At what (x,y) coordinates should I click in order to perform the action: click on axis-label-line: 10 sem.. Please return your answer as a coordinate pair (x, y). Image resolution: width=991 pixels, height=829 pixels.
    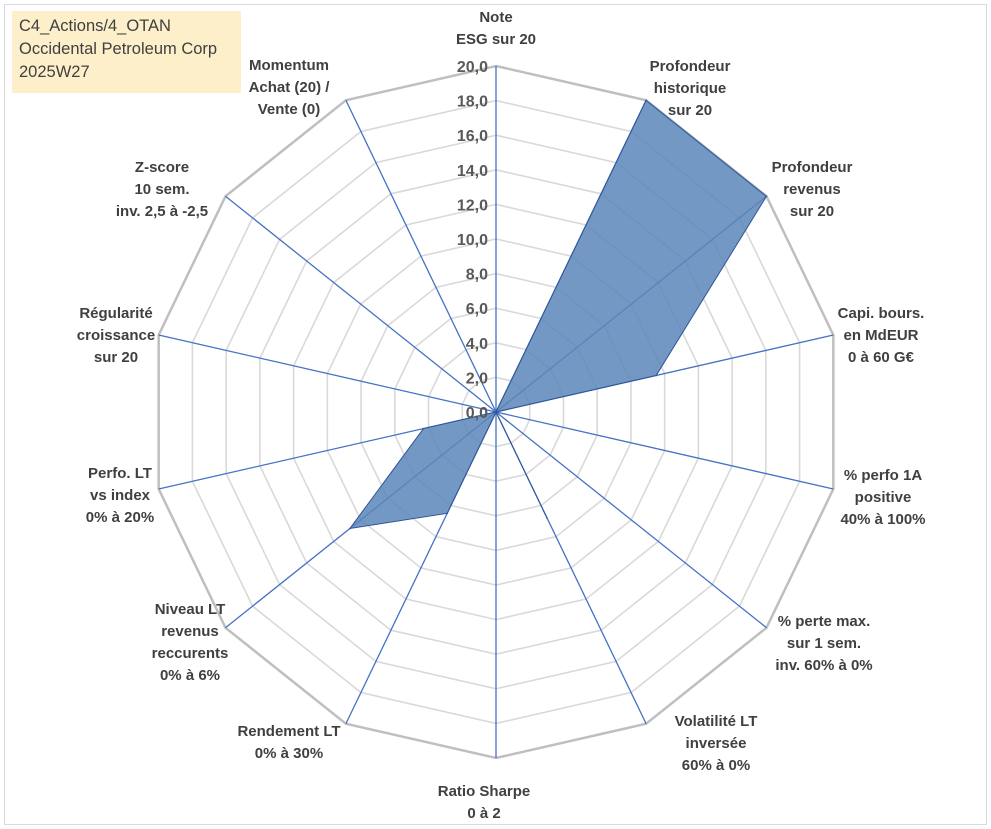
    Looking at the image, I should click on (161, 189).